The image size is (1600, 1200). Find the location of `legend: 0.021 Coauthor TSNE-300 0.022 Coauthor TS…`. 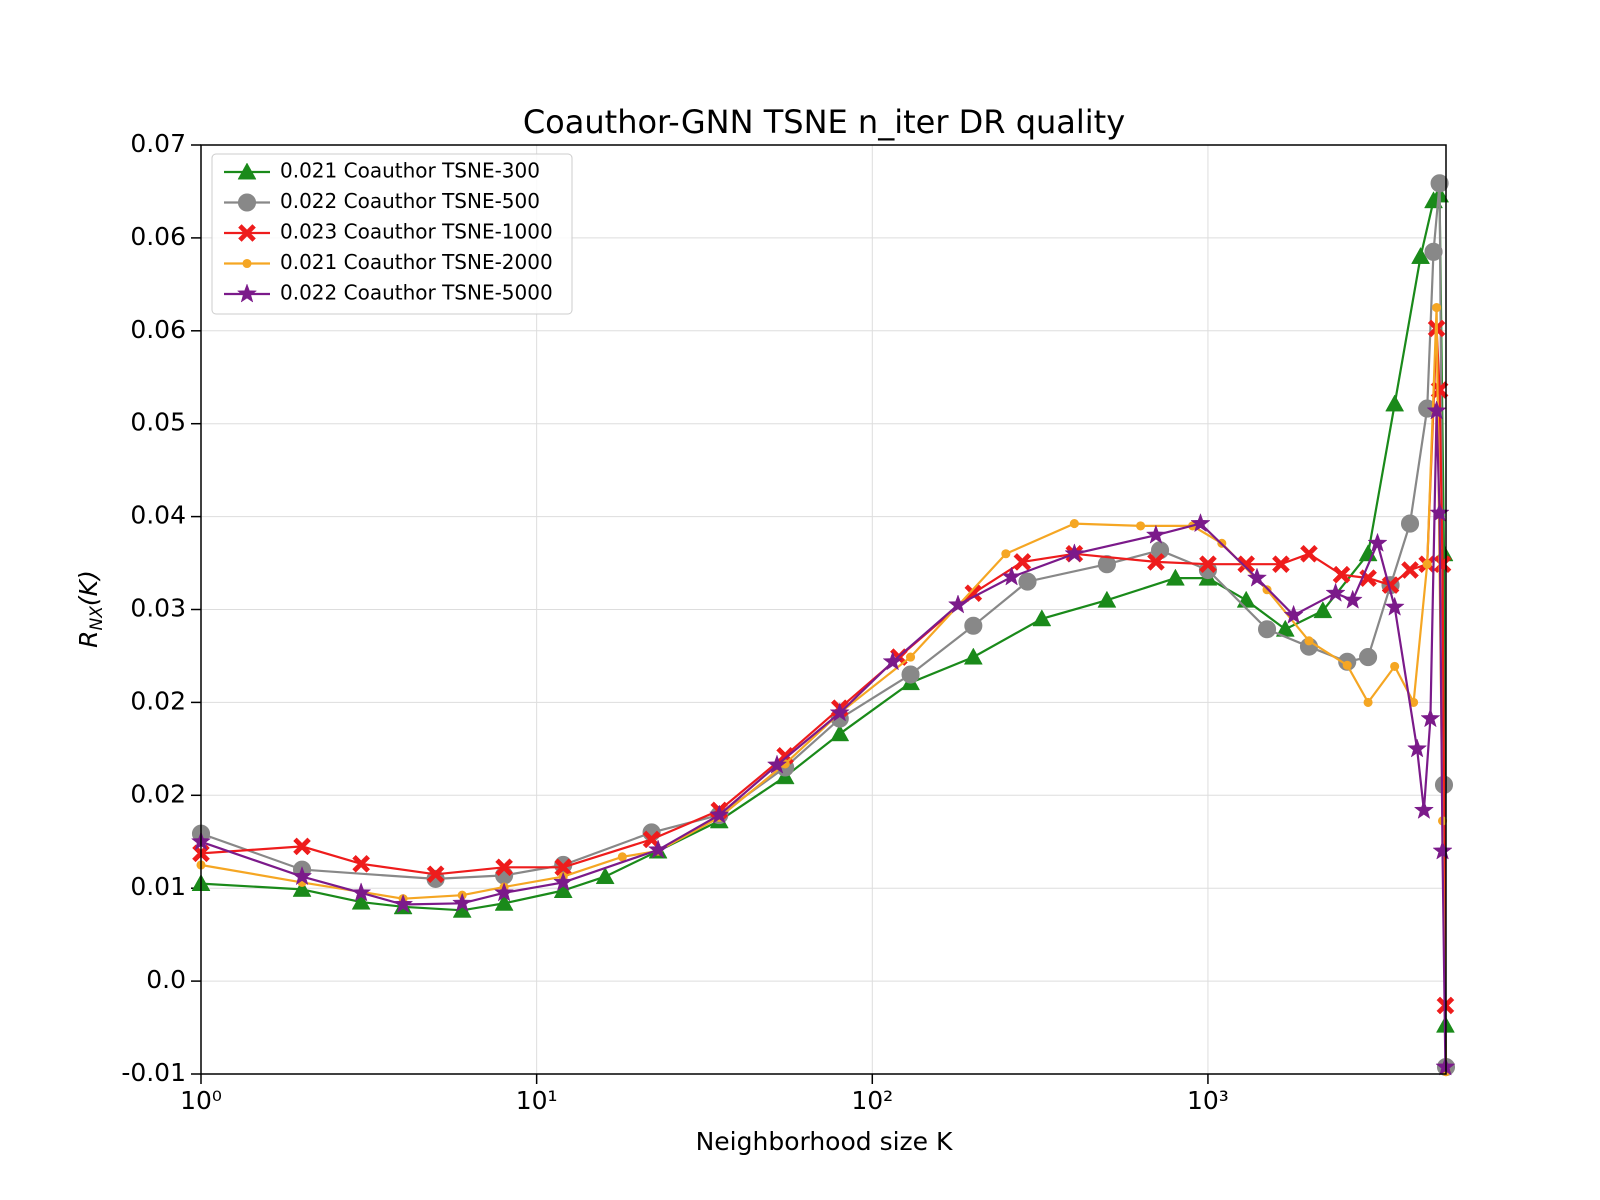

legend: 0.021 Coauthor TSNE-300 0.022 Coauthor TS… is located at coordinates (392, 234).